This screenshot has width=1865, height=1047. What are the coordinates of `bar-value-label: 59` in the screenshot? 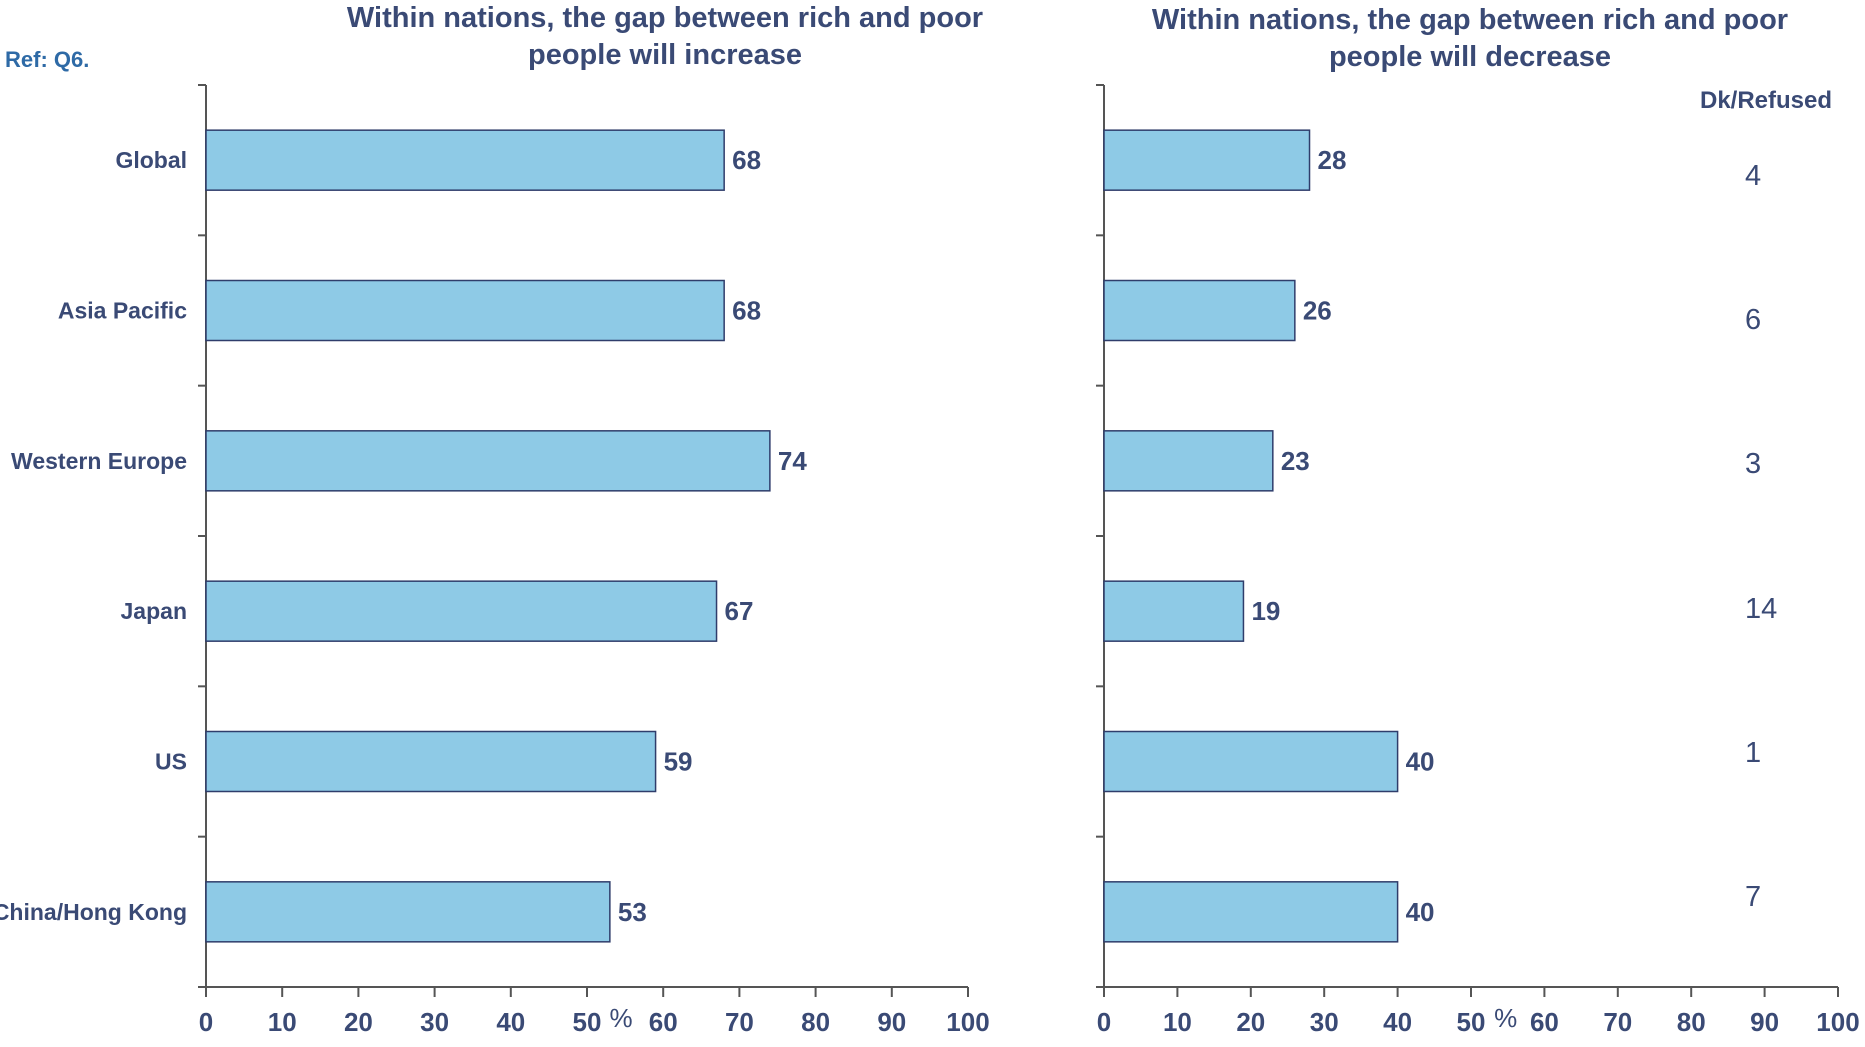 It's located at (678, 762).